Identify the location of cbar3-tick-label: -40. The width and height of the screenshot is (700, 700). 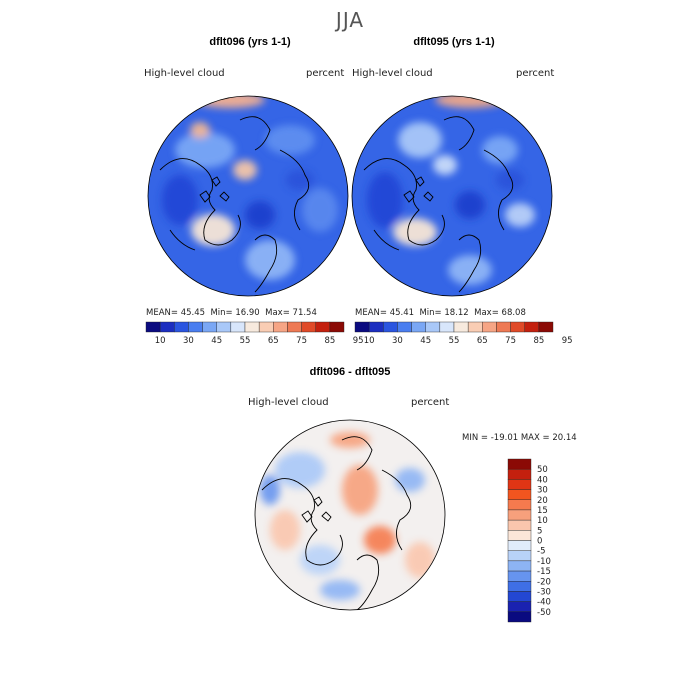
(544, 603).